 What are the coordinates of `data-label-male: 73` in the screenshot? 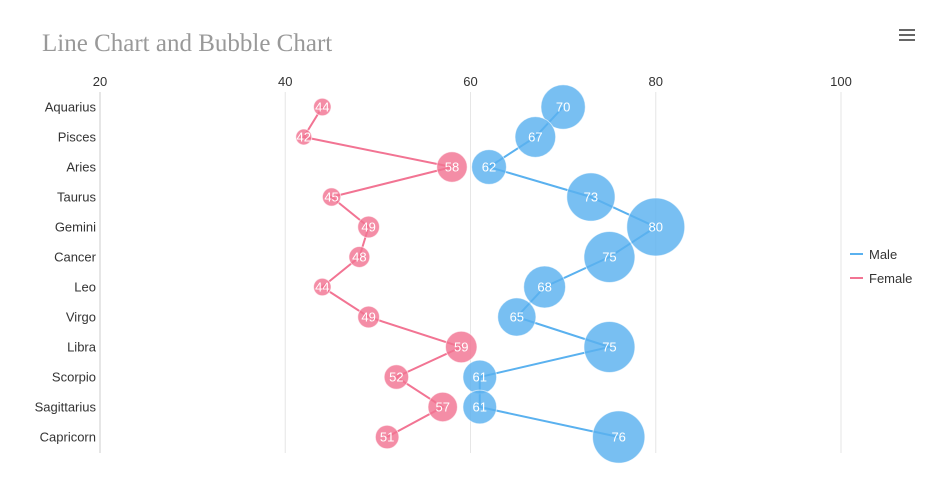 It's located at (591, 197).